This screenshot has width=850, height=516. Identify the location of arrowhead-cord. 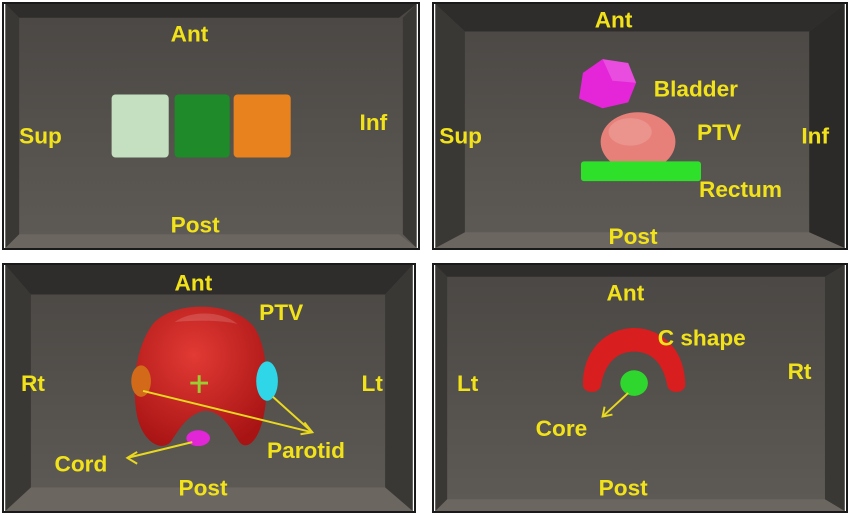
(131, 458).